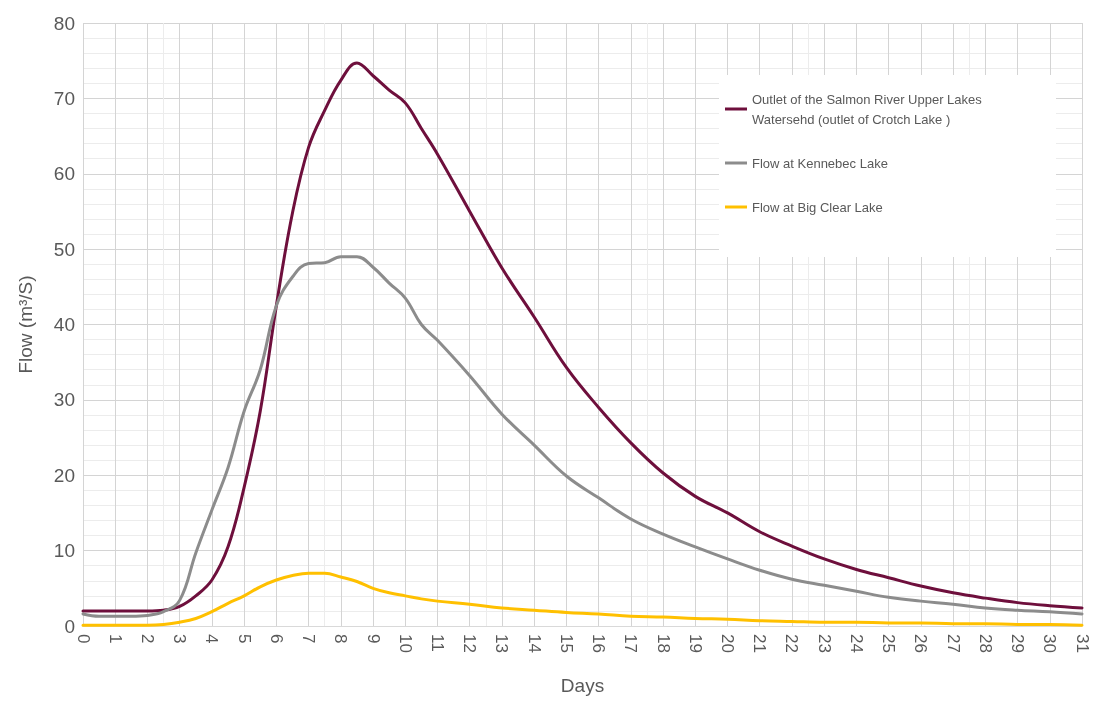 Image resolution: width=1111 pixels, height=713 pixels. What do you see at coordinates (1082, 643) in the screenshot?
I see `x-tick-label: 31` at bounding box center [1082, 643].